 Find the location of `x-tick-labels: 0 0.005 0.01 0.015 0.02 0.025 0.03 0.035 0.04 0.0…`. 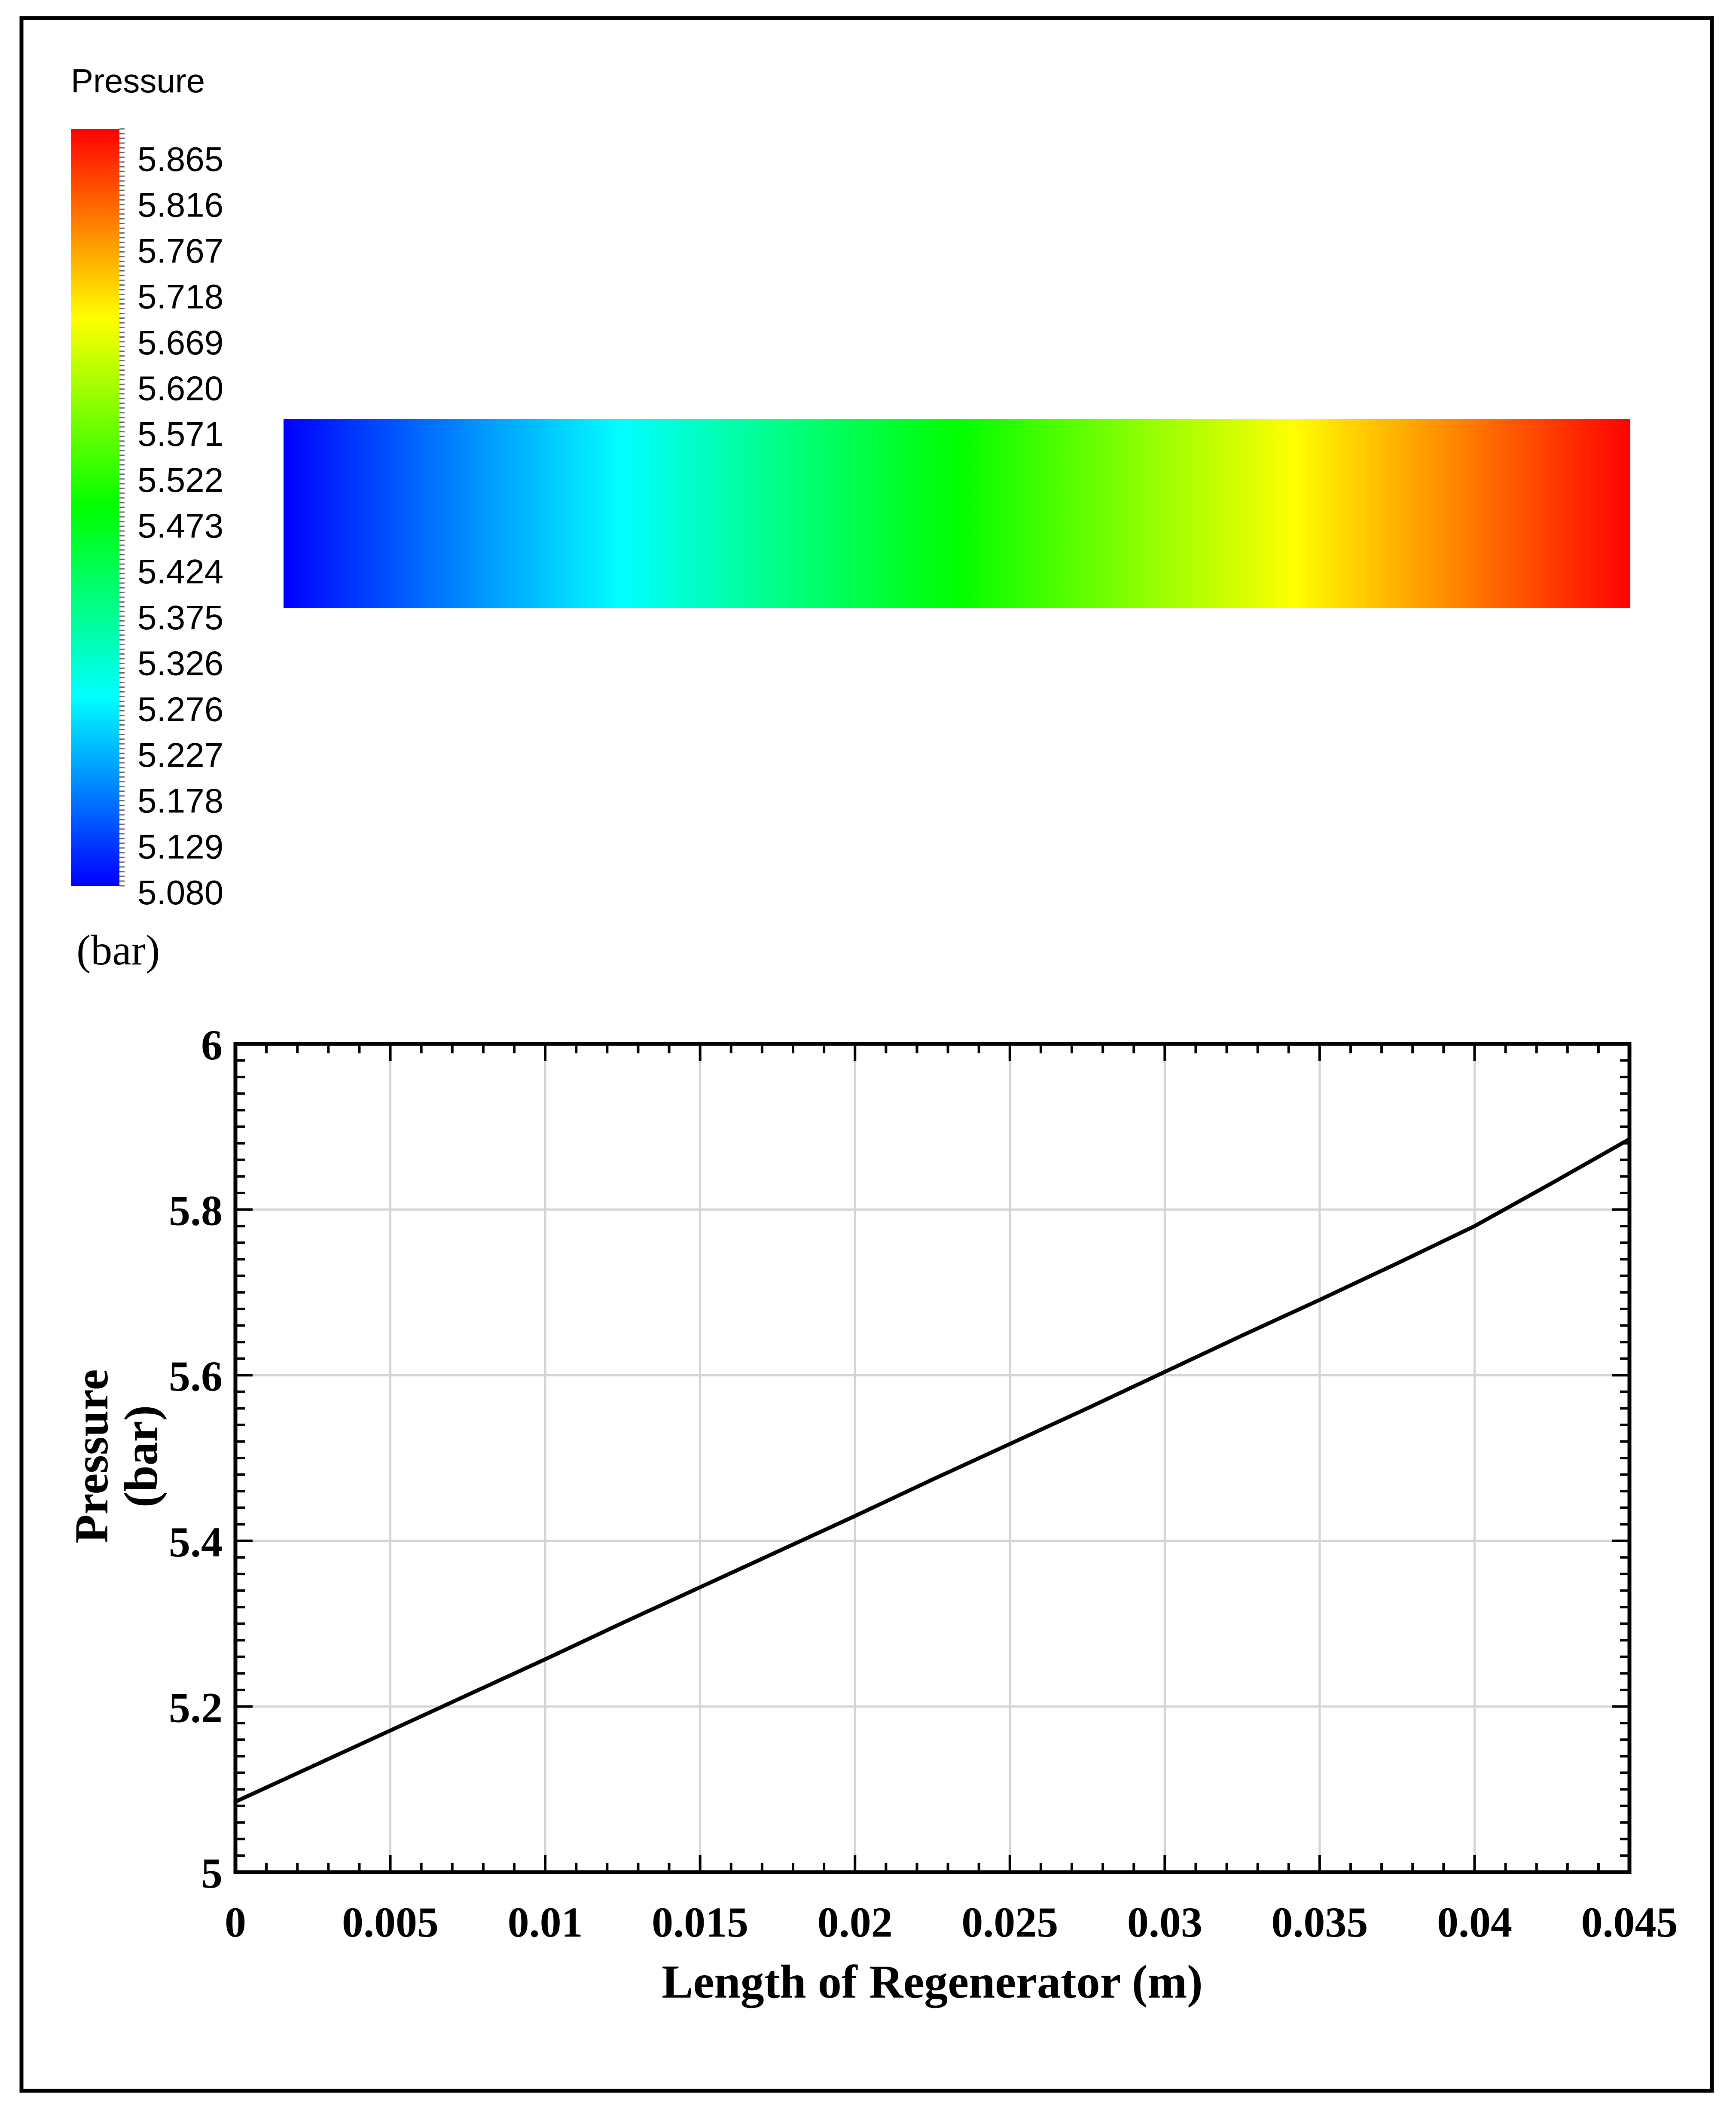

x-tick-labels: 0 0.005 0.01 0.015 0.02 0.025 0.03 0.035 0.04 0.0… is located at coordinates (951, 1922).